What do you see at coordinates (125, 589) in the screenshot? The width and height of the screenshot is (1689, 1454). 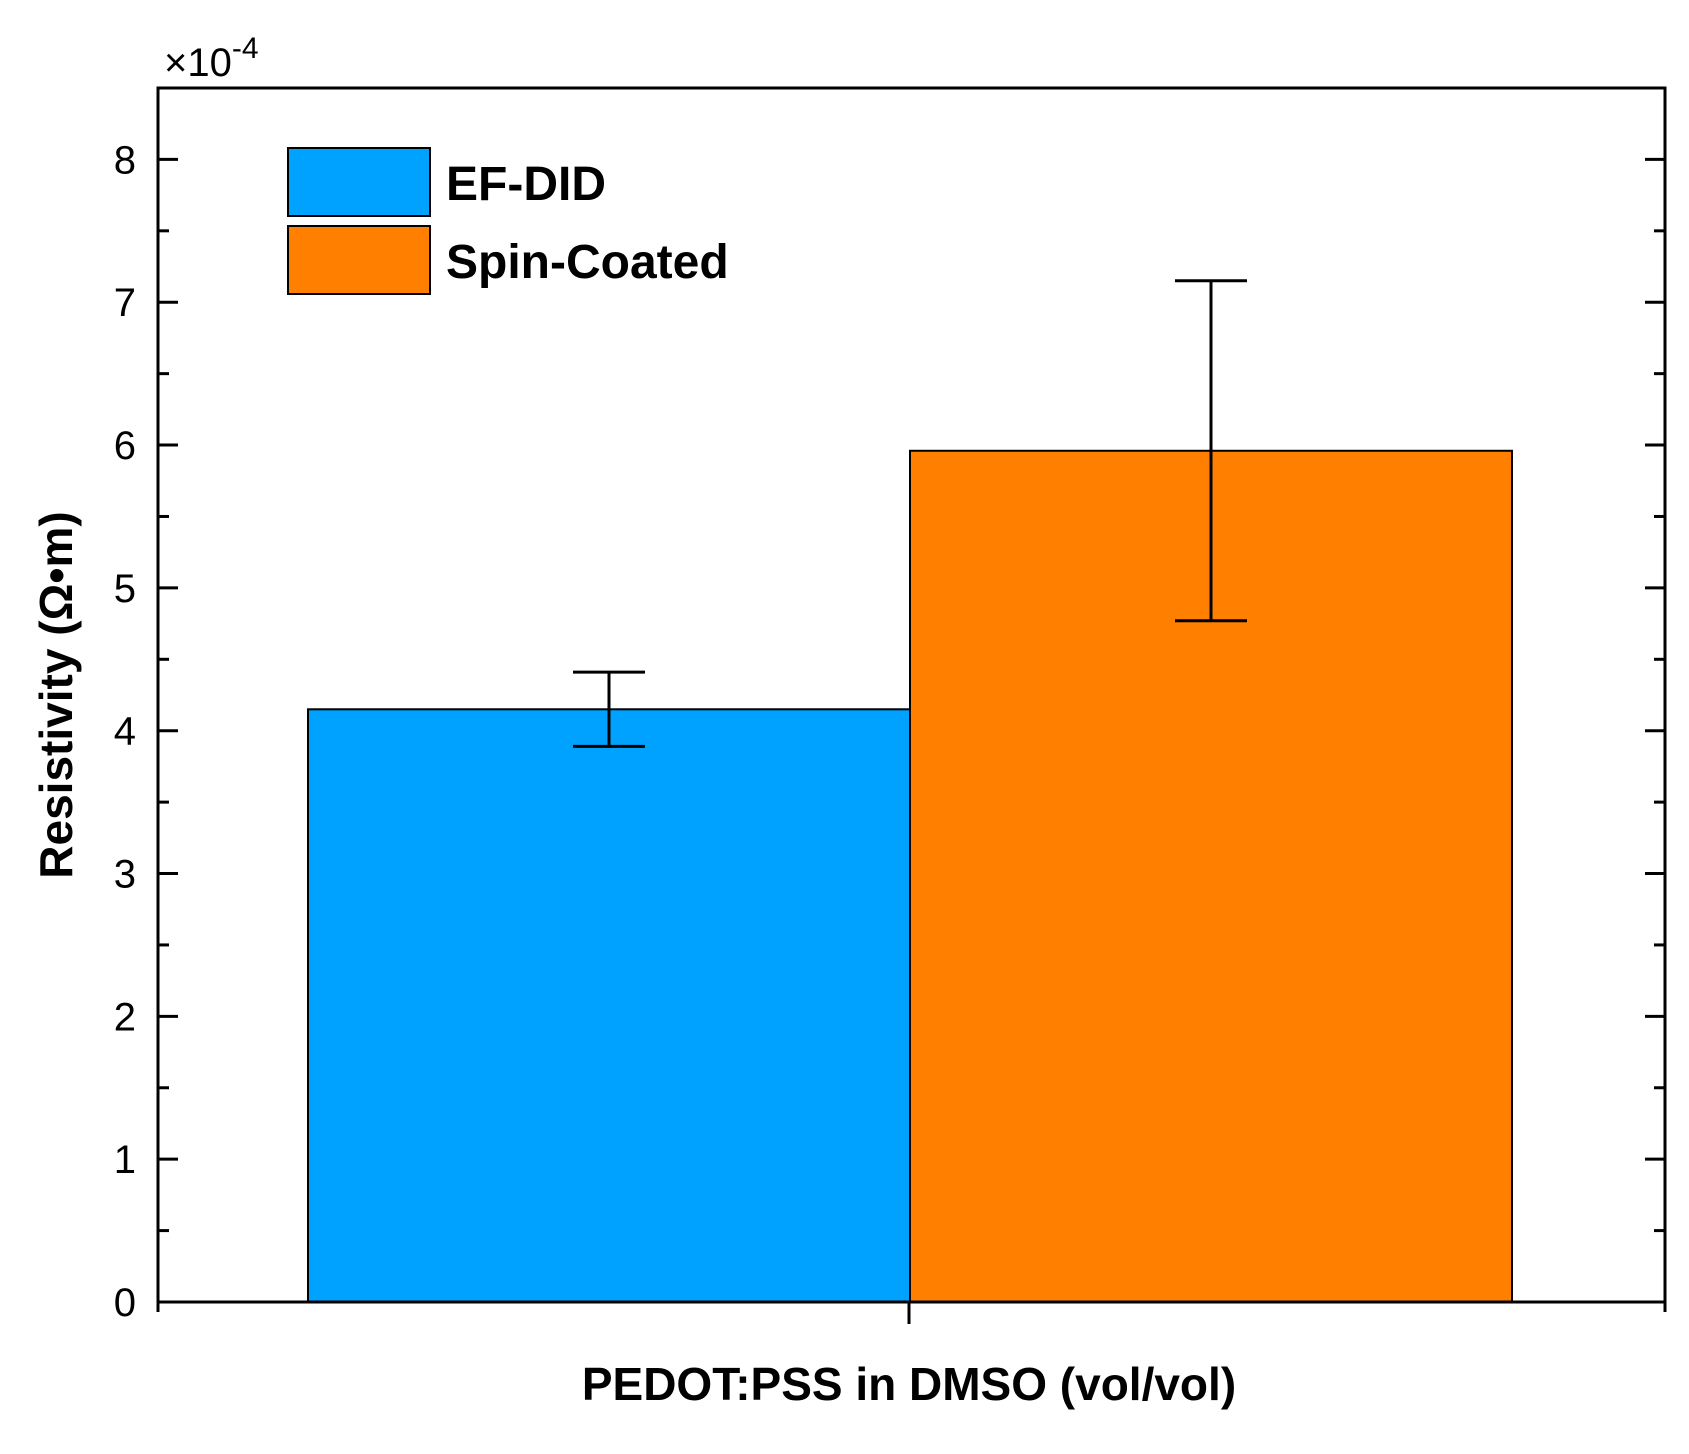 I see `y-tick-label: 5` at bounding box center [125, 589].